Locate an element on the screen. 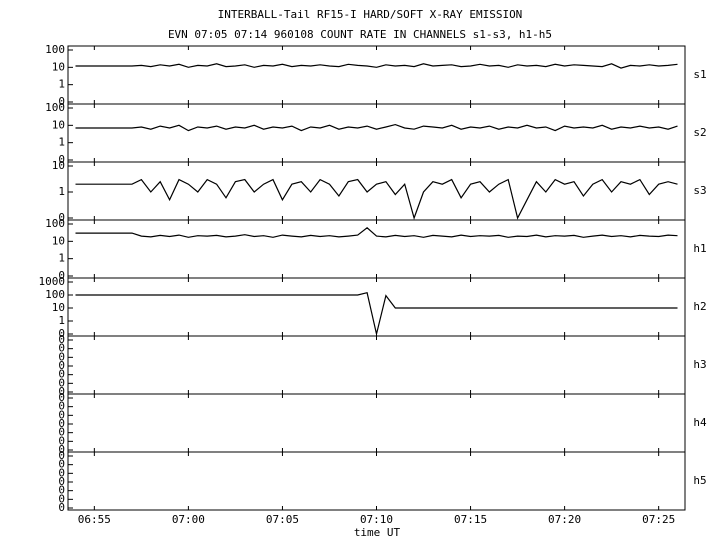  panel-label: h3 is located at coordinates (699, 364).